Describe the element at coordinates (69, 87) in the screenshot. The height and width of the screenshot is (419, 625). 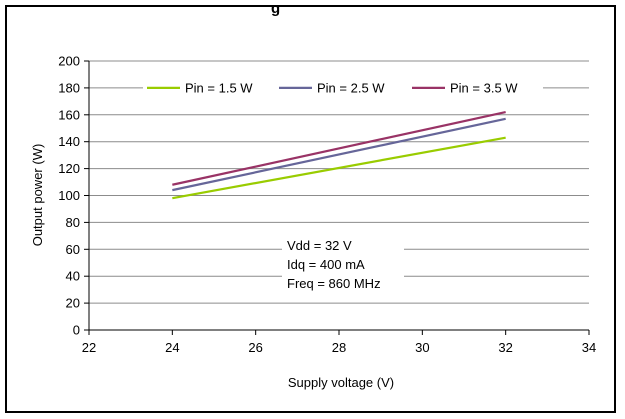
I see `y-tick-label: 180` at that location.